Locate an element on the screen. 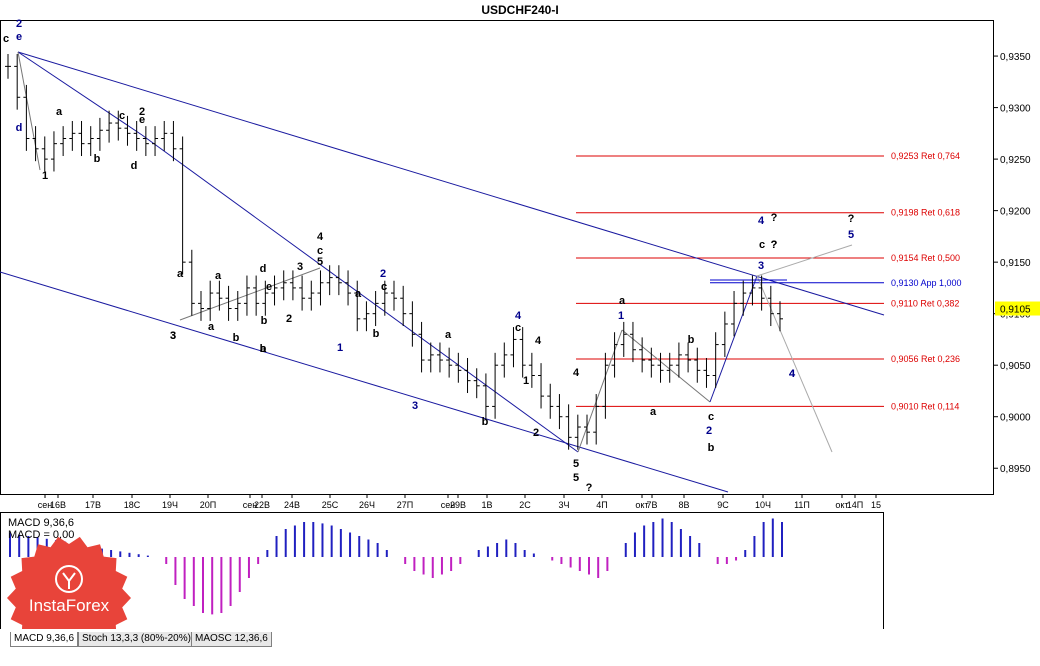 This screenshot has width=1040, height=666. level-label: 0,9198 Ret 0,618 is located at coordinates (925, 213).